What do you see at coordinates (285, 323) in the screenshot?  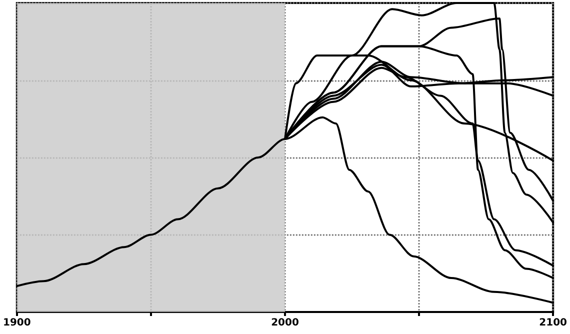 I see `x-tick-label: 2000` at bounding box center [285, 323].